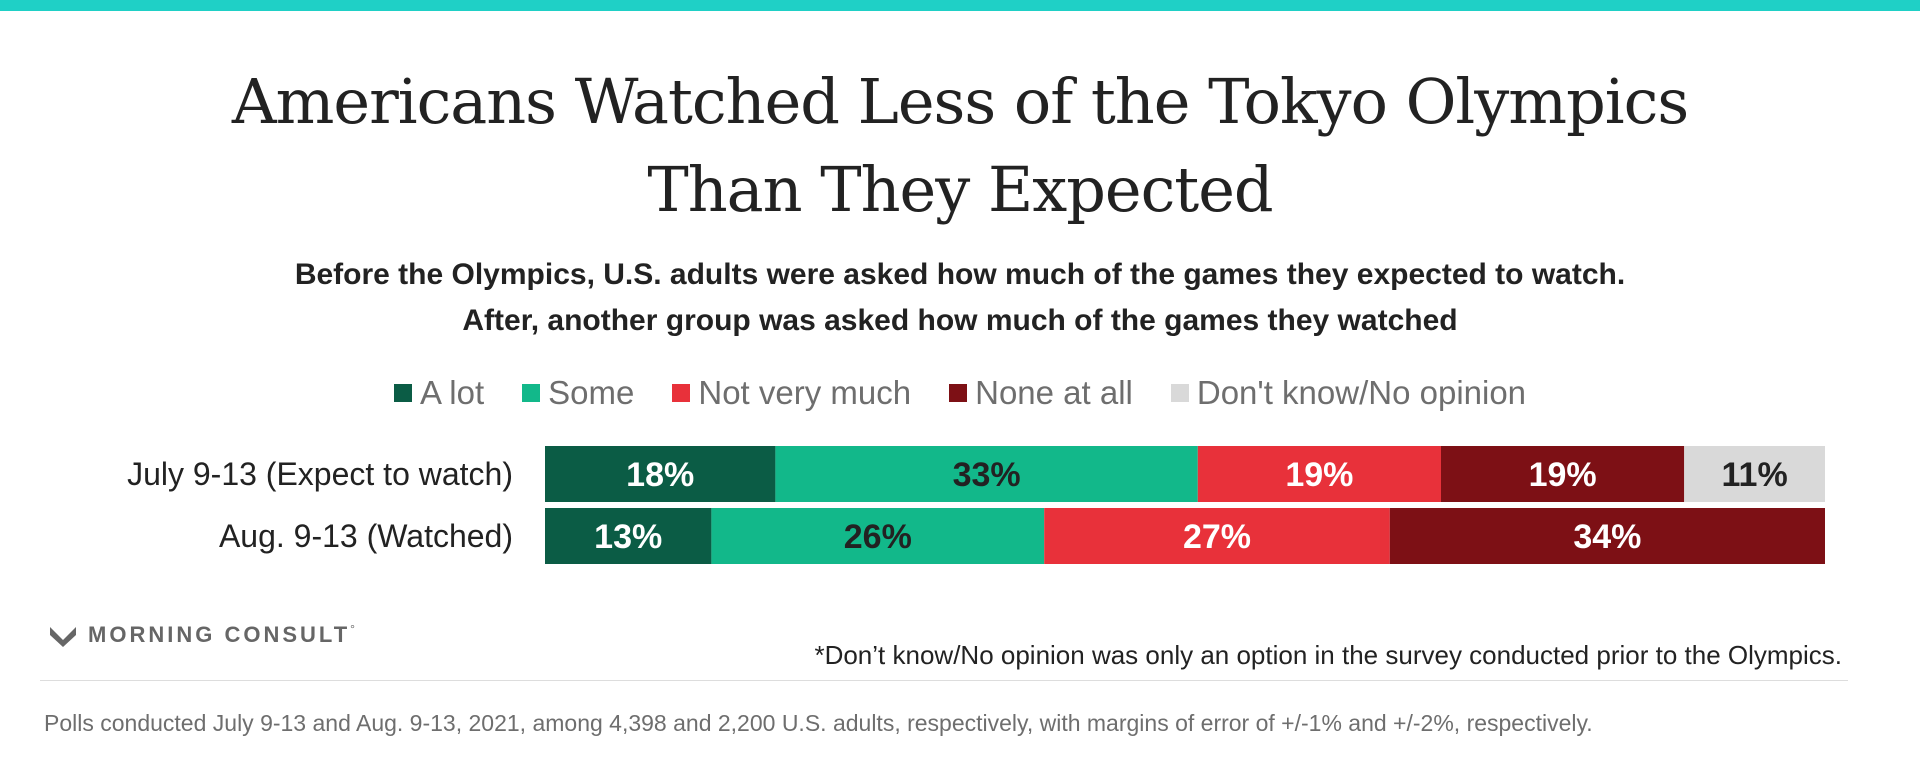  I want to click on brand-mark: °, so click(352, 629).